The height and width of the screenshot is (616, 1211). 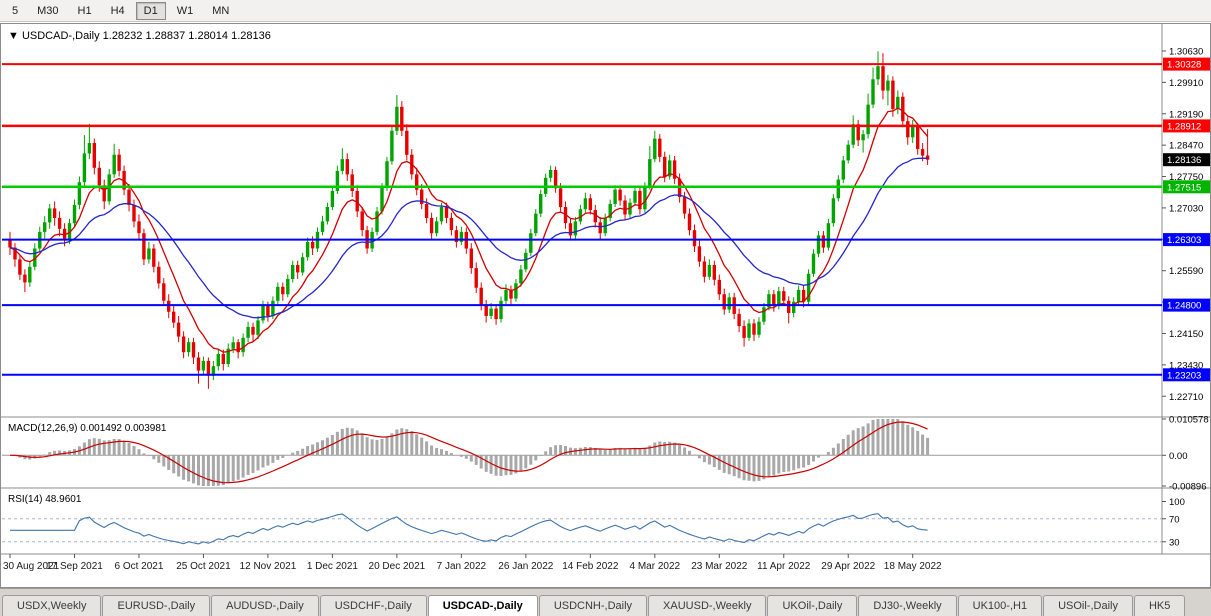 I want to click on svg-text: 1.27750, so click(x=1186, y=177).